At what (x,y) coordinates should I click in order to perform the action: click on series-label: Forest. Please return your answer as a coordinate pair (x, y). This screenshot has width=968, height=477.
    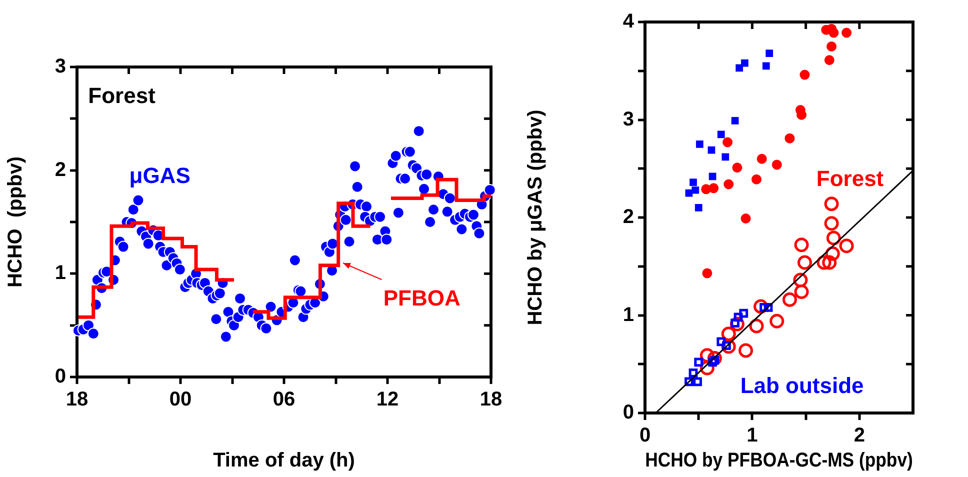
    Looking at the image, I should click on (850, 179).